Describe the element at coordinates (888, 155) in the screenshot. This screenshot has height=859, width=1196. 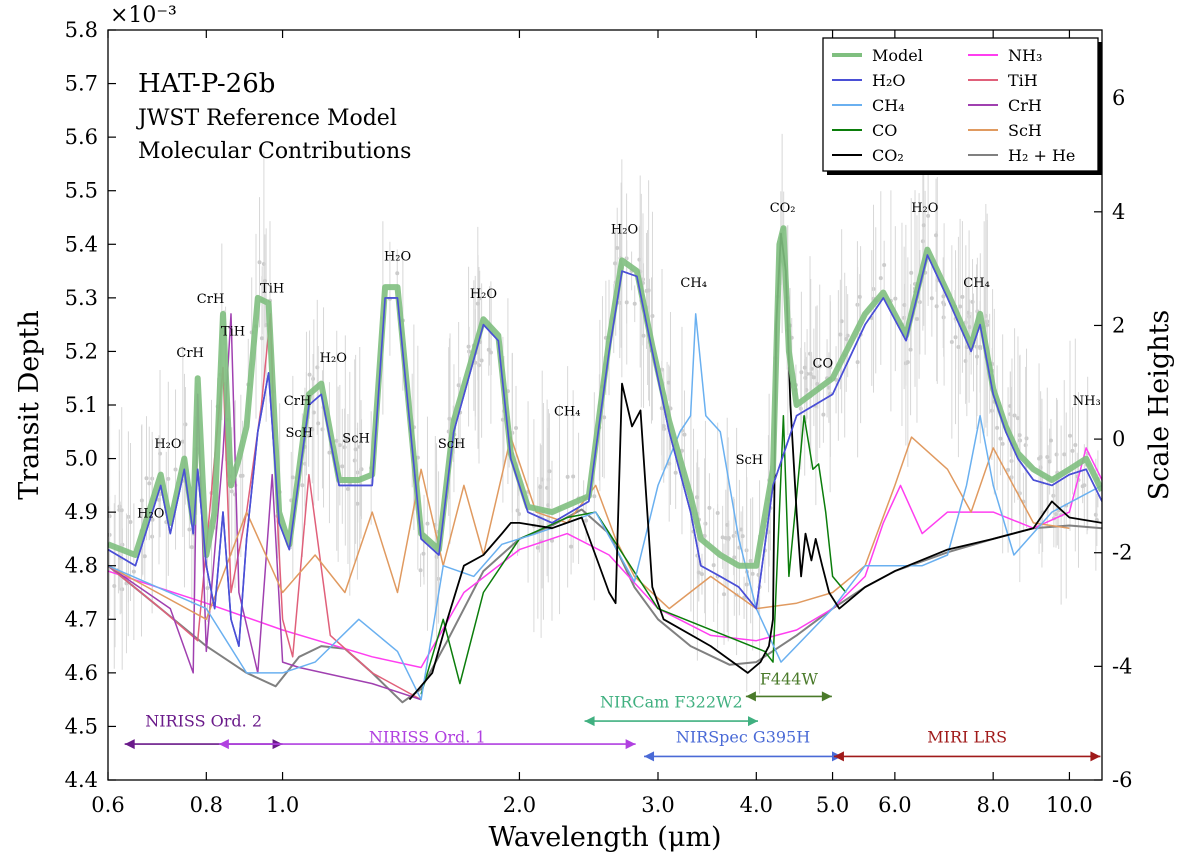
I see `legend-label-co2: CO₂` at that location.